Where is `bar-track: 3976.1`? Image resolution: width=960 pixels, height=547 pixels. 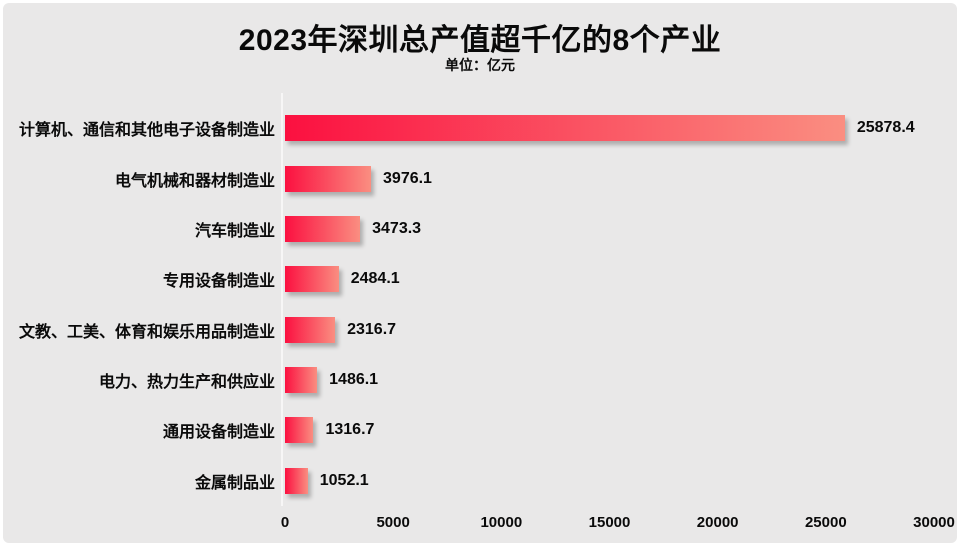 bar-track: 3976.1 is located at coordinates (609, 178).